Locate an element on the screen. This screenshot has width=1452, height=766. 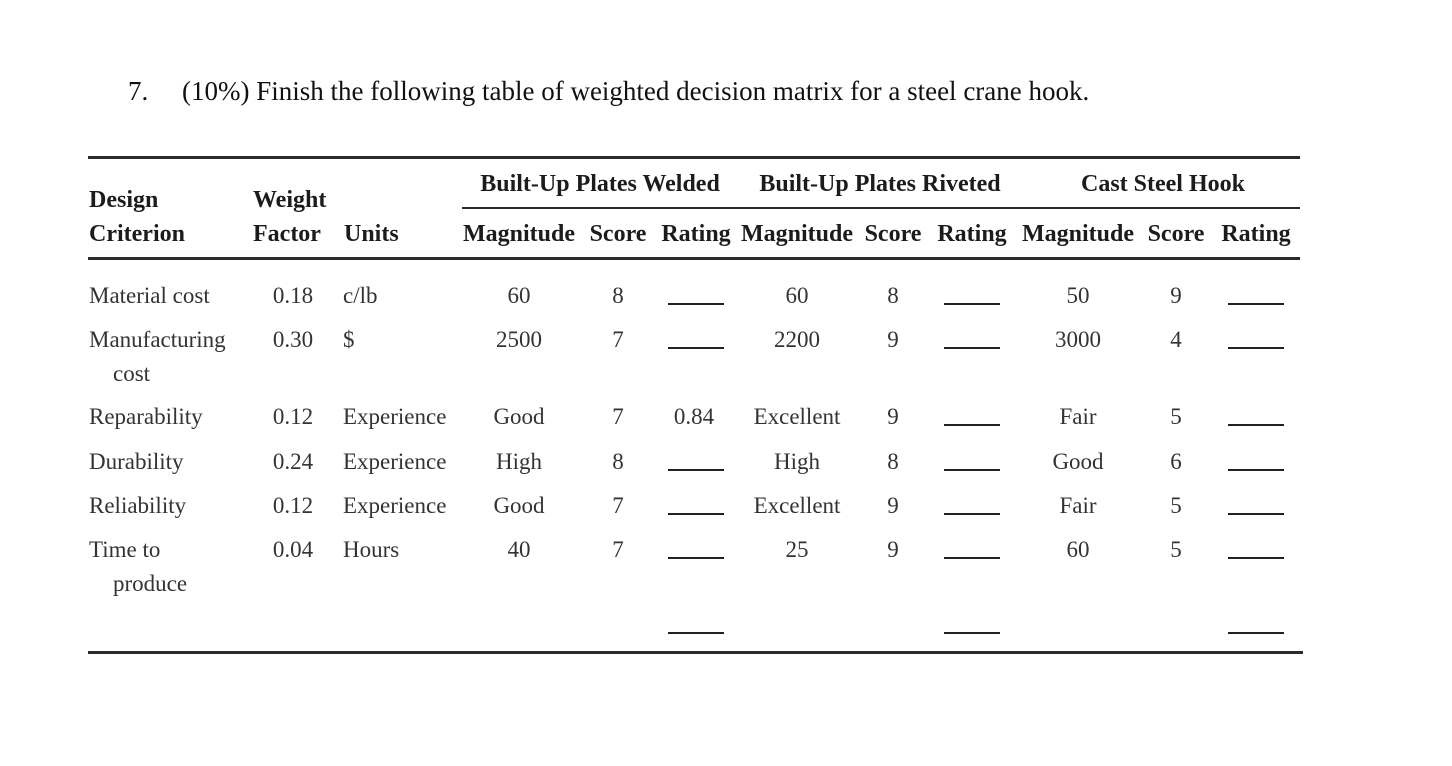
row-magnitude-welded: High is located at coordinates (519, 461).